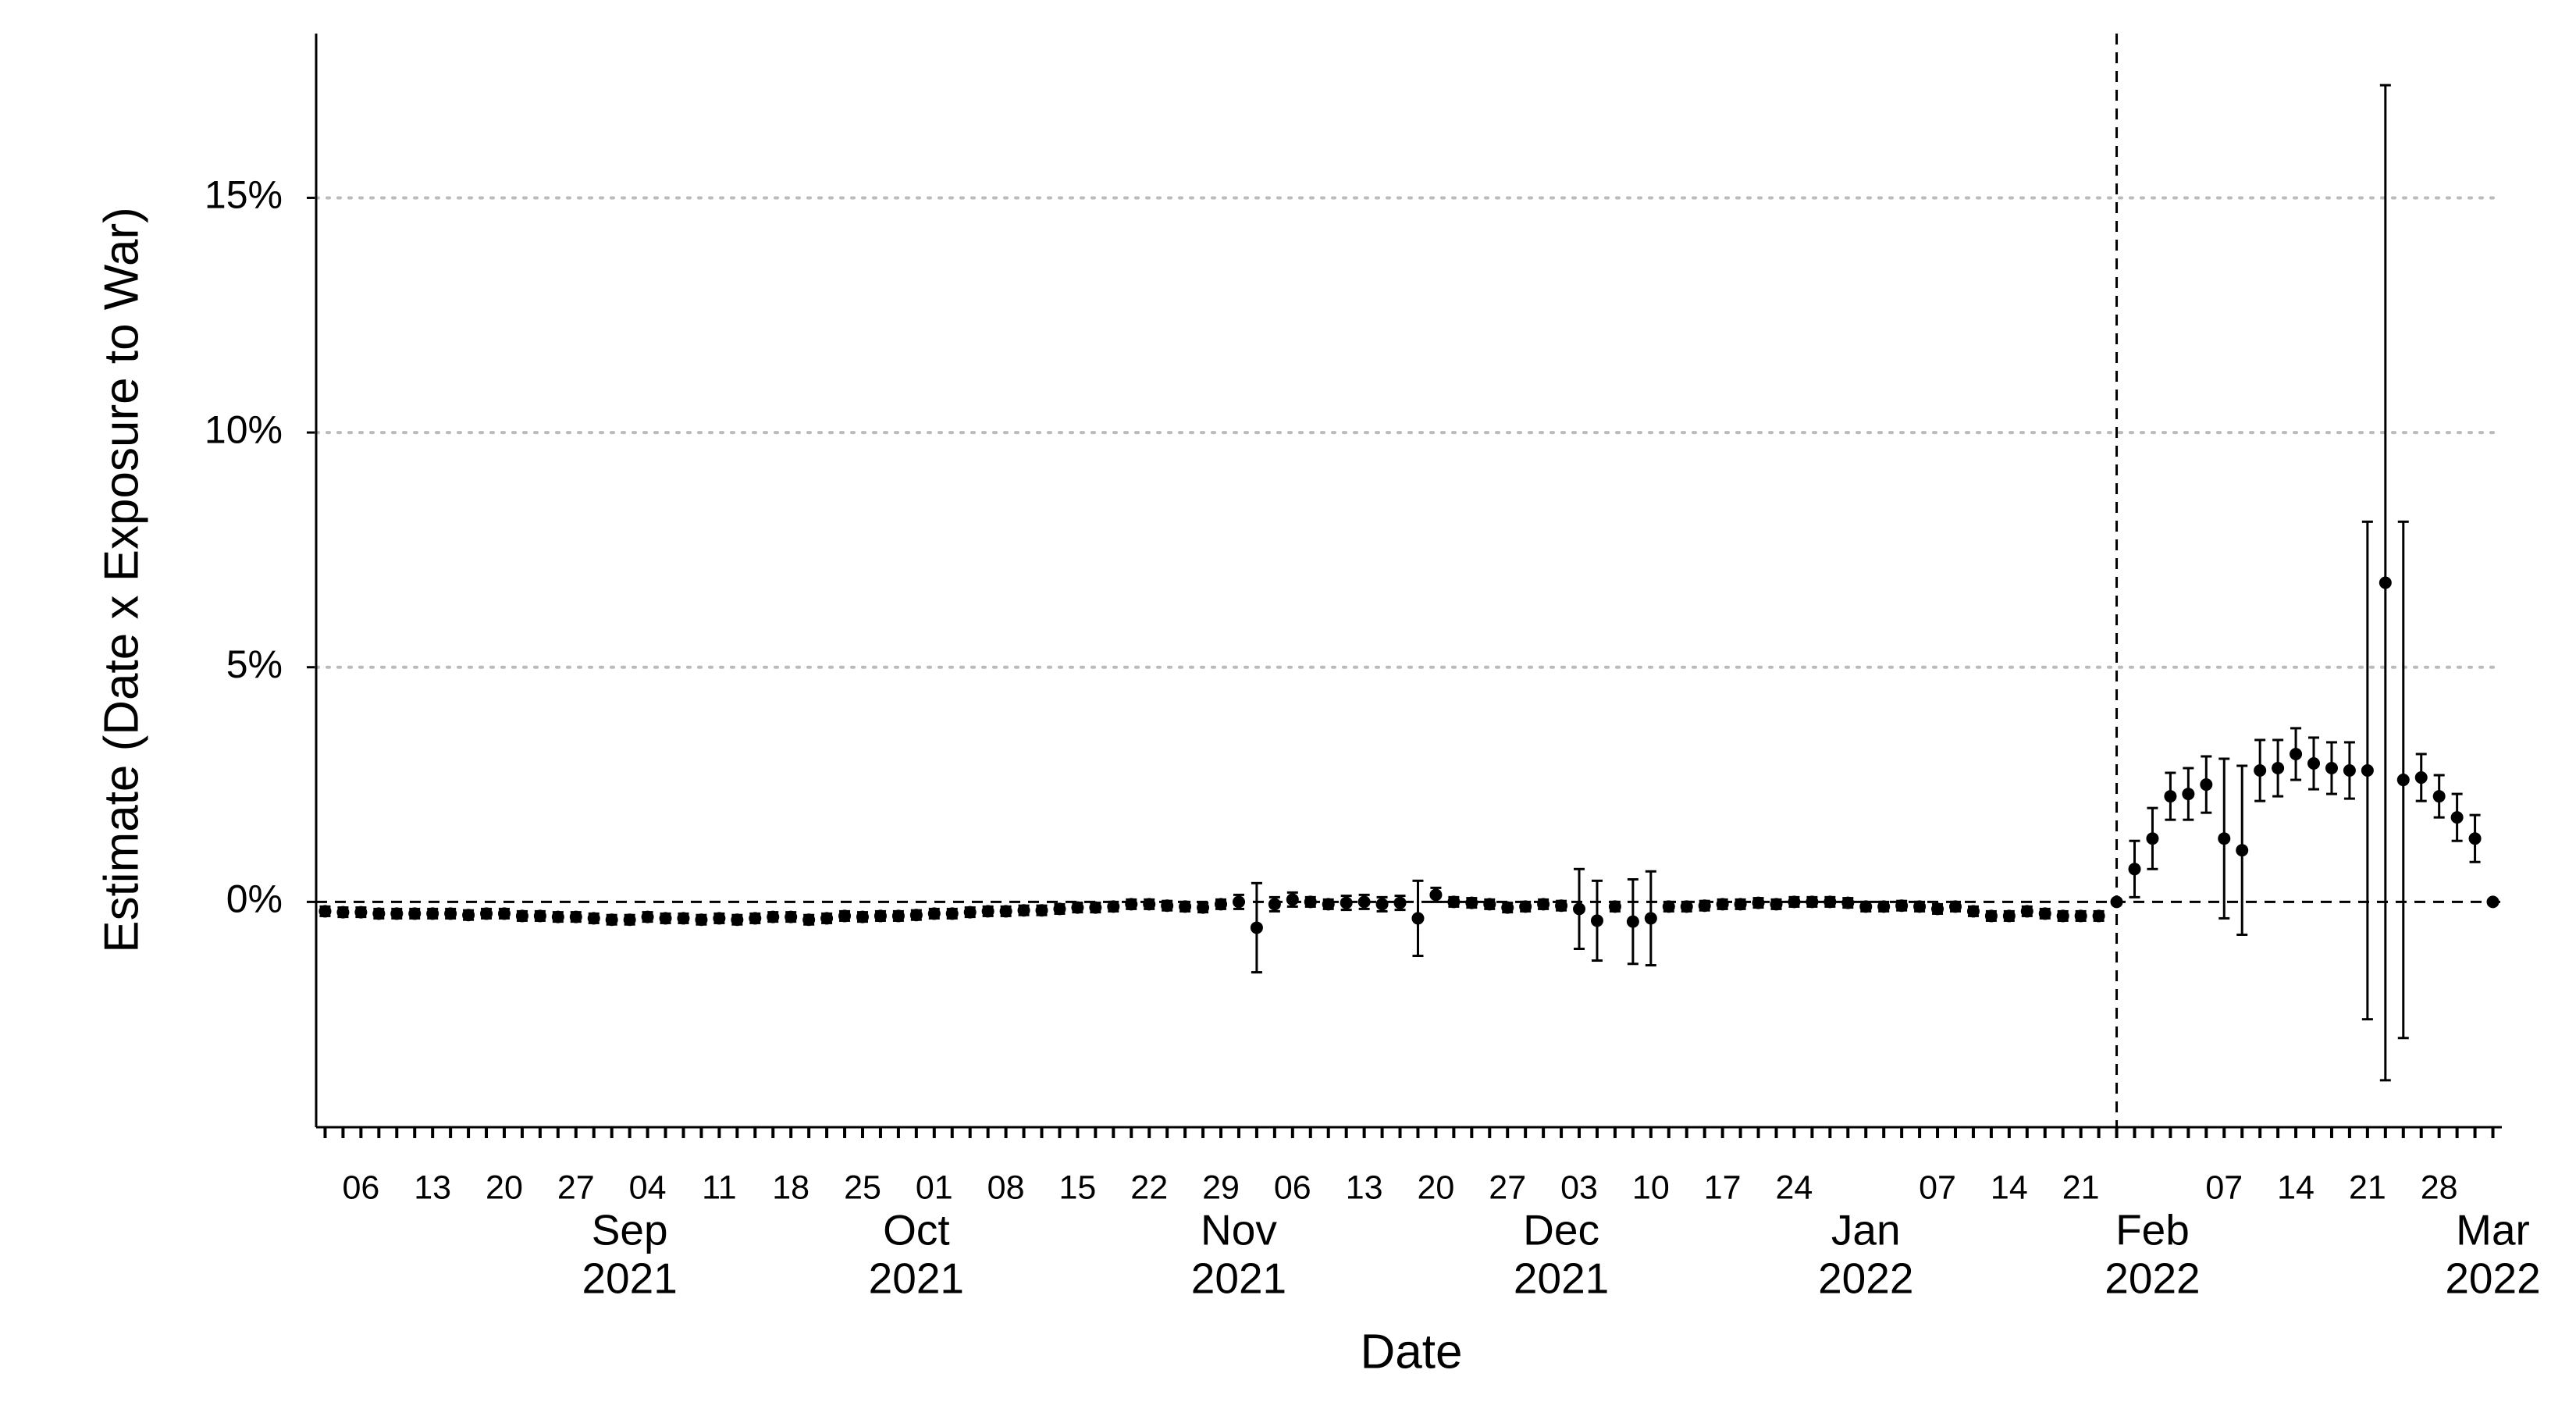  What do you see at coordinates (244, 429) in the screenshot?
I see `y-tick-label: 10%` at bounding box center [244, 429].